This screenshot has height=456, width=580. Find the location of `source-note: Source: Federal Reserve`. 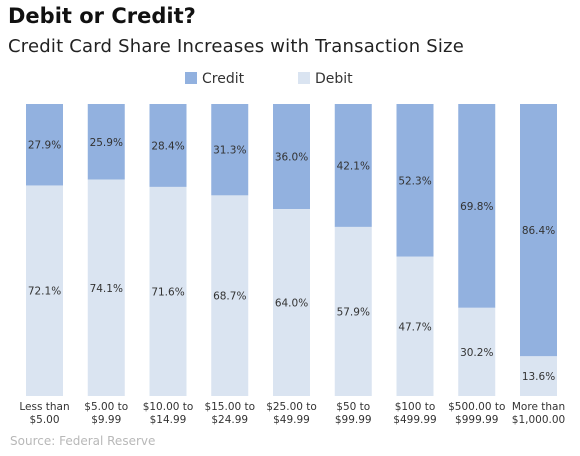

source-note: Source: Federal Reserve is located at coordinates (83, 441).